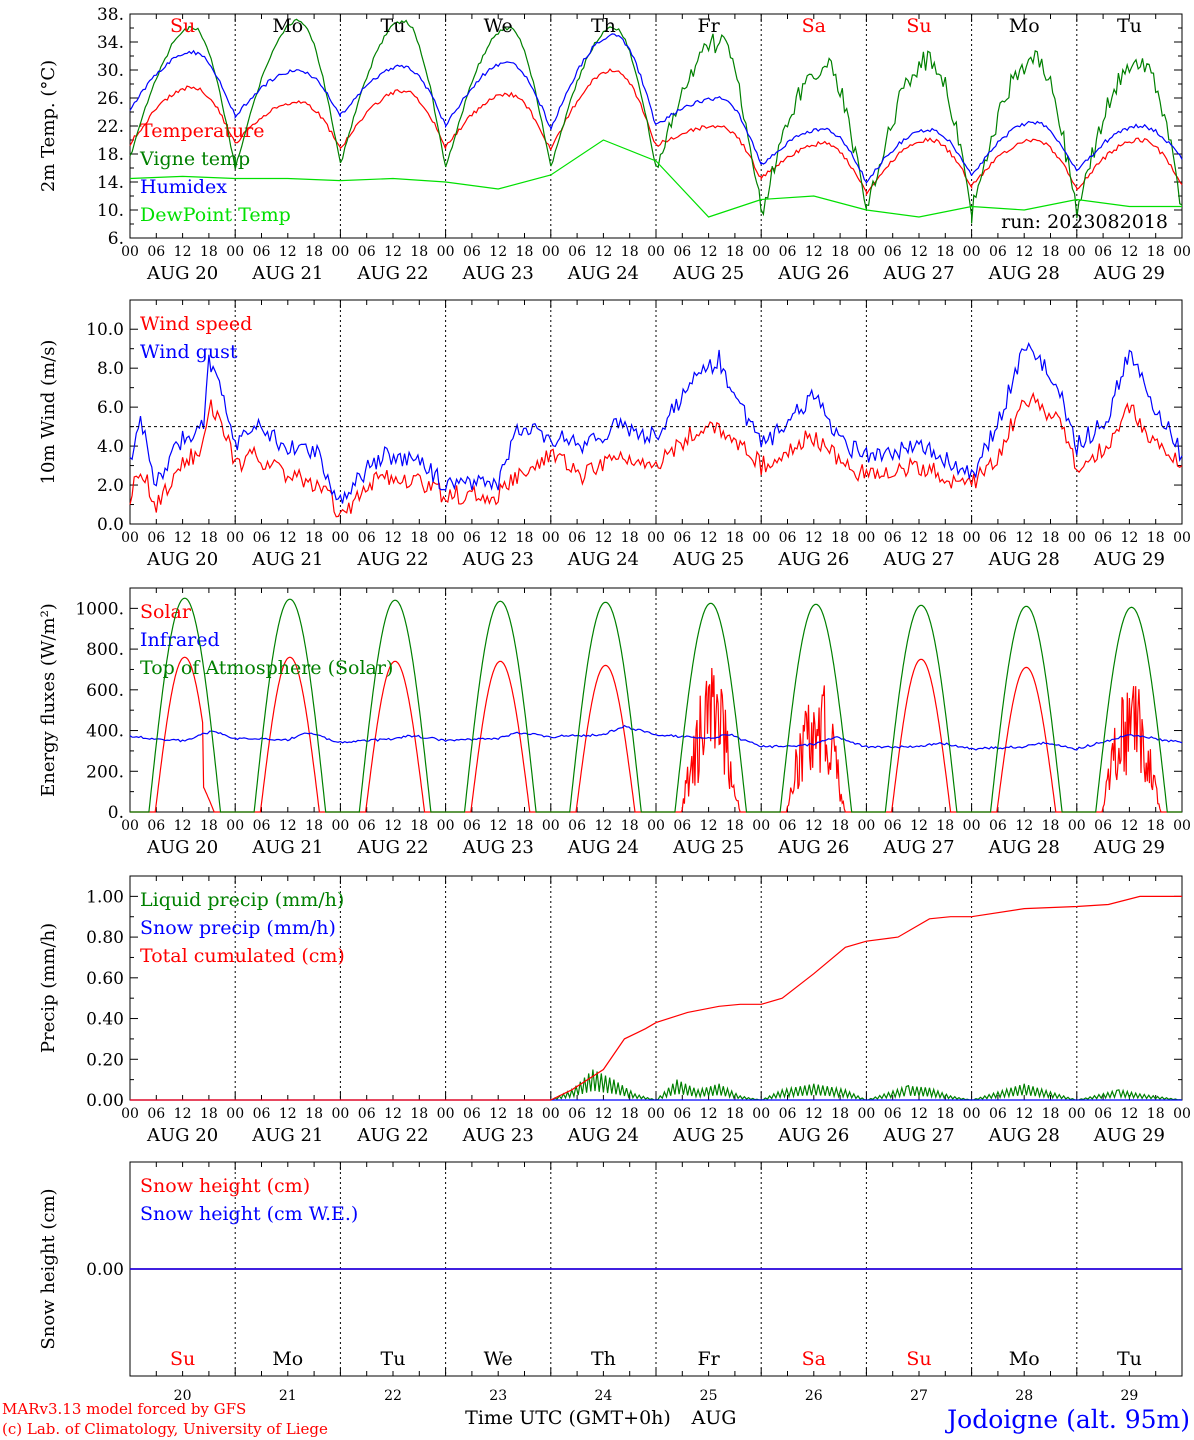 Image resolution: width=1194 pixels, height=1440 pixels. Describe the element at coordinates (1067, 1419) in the screenshot. I see `station-name: Jodoigne (alt. 95m)` at that location.